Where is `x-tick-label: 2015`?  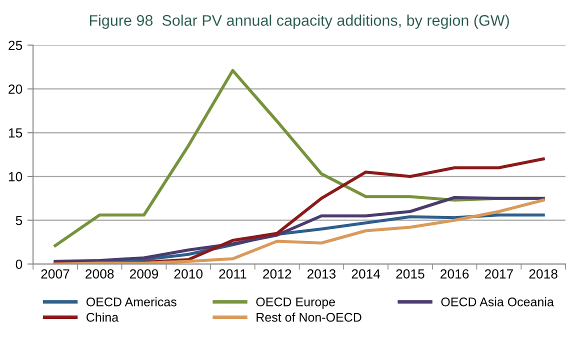 x-tick-label: 2015 is located at coordinates (410, 274).